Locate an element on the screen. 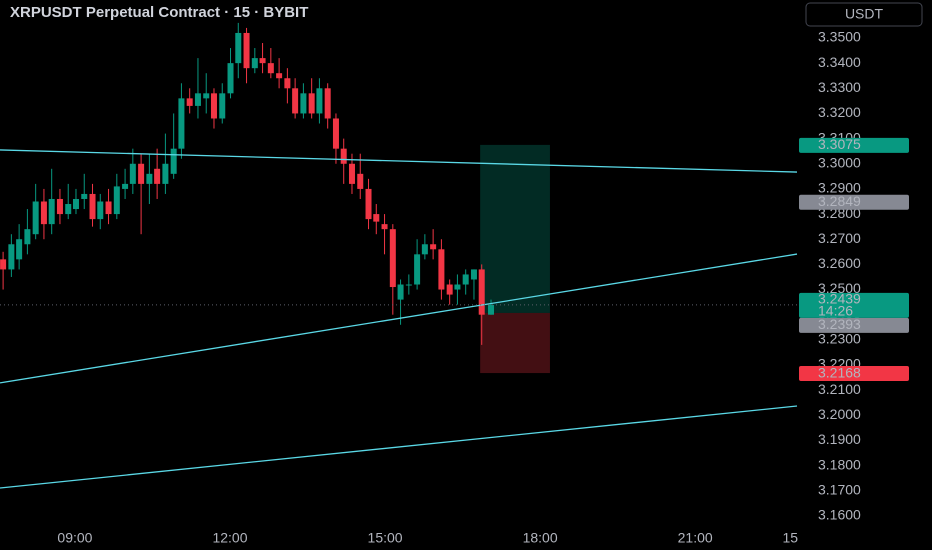  y-tick-label: 3.1900 is located at coordinates (839, 439).